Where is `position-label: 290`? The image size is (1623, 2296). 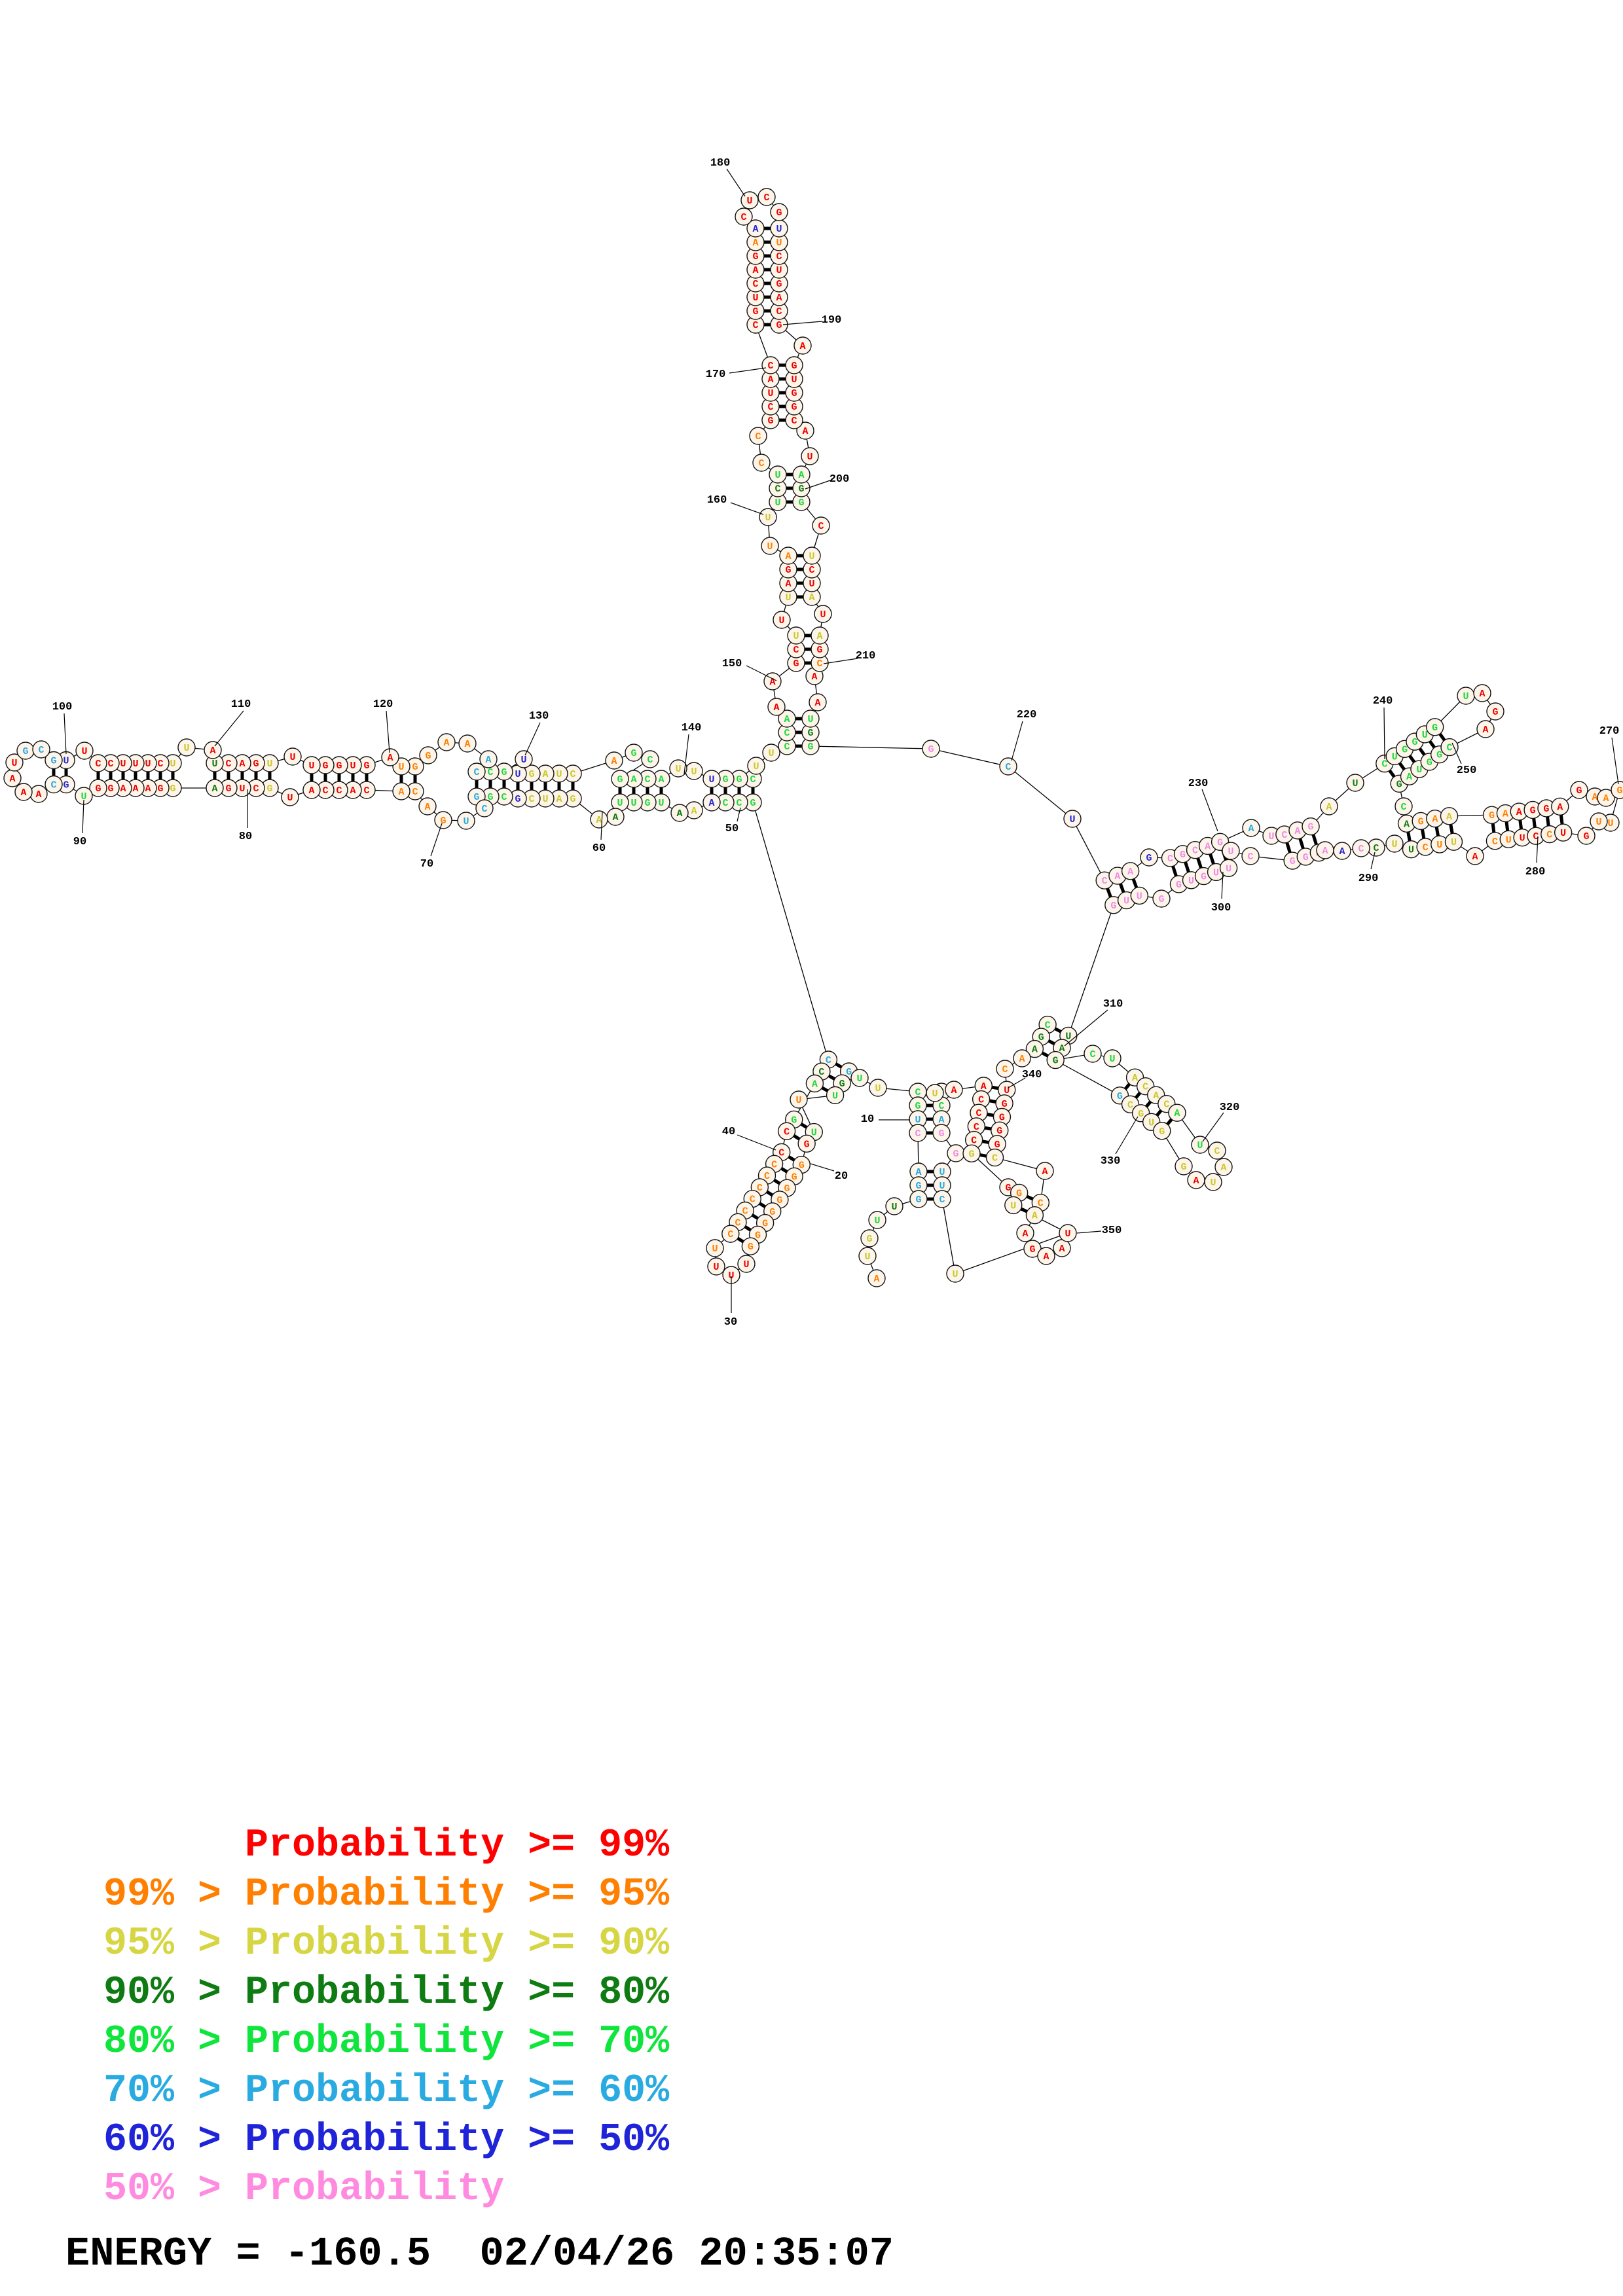
position-label: 290 is located at coordinates (1369, 878).